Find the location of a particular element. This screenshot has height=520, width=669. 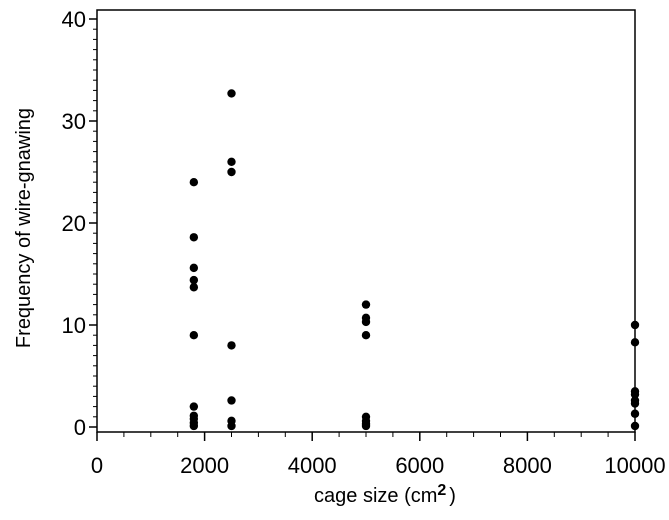

y-minor-ticks is located at coordinates (95, 223).